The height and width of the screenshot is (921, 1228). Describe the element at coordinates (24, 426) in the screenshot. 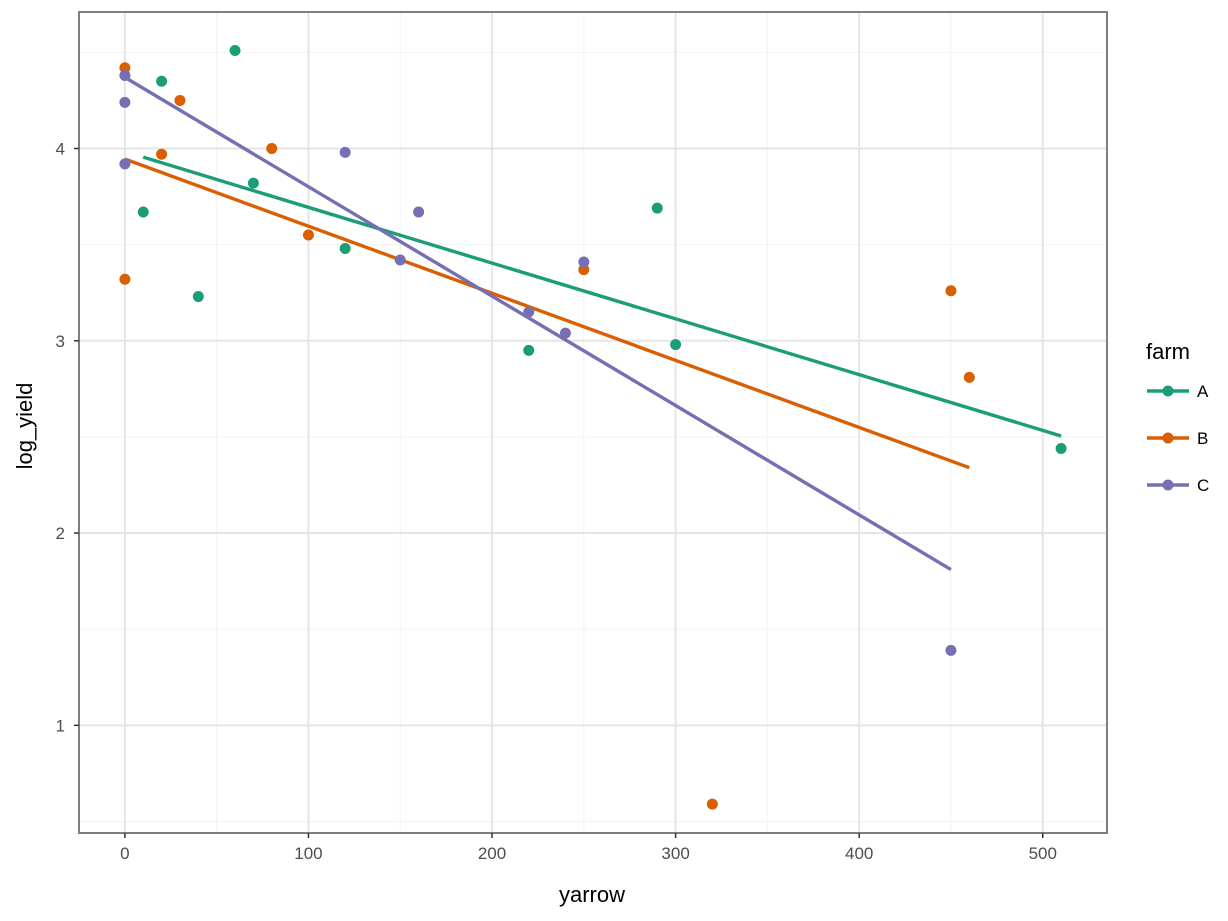

I see `y-axis-title: log_yield` at that location.